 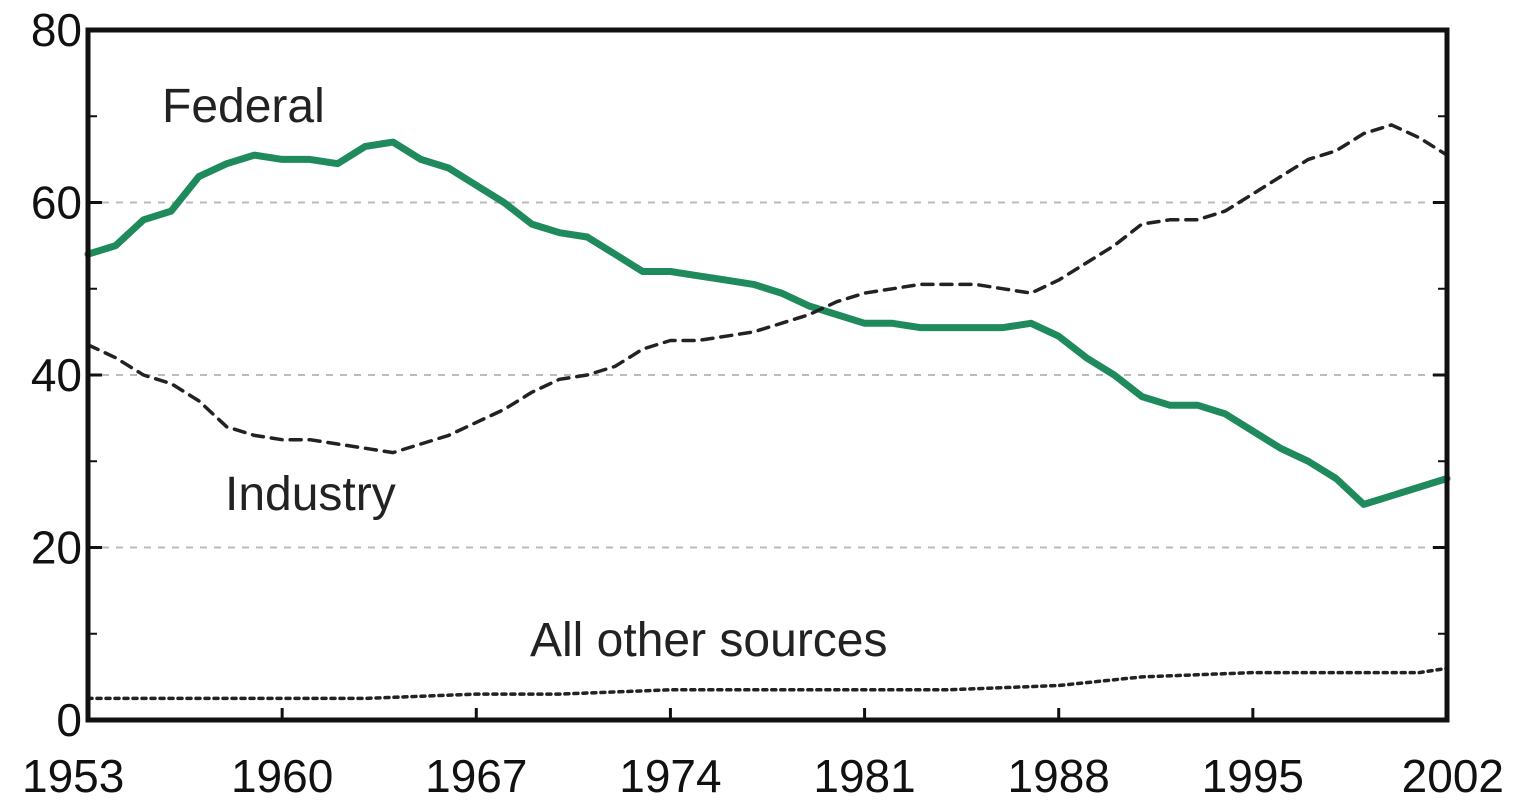 I want to click on y-tick-label-20: 20, so click(x=56, y=548).